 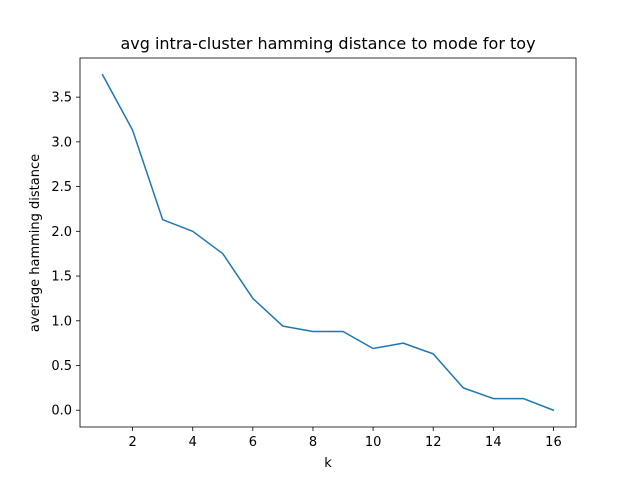 I want to click on y-tick-label: 1.0, so click(x=61, y=321).